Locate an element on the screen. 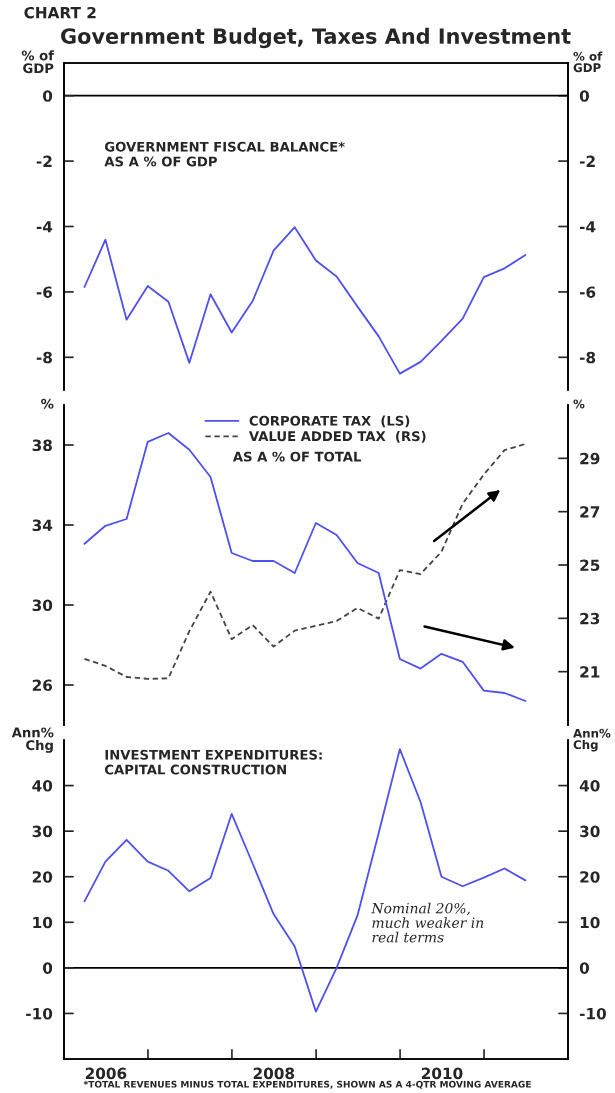 The image size is (615, 1093). y2-tick-label: 27 is located at coordinates (590, 512).